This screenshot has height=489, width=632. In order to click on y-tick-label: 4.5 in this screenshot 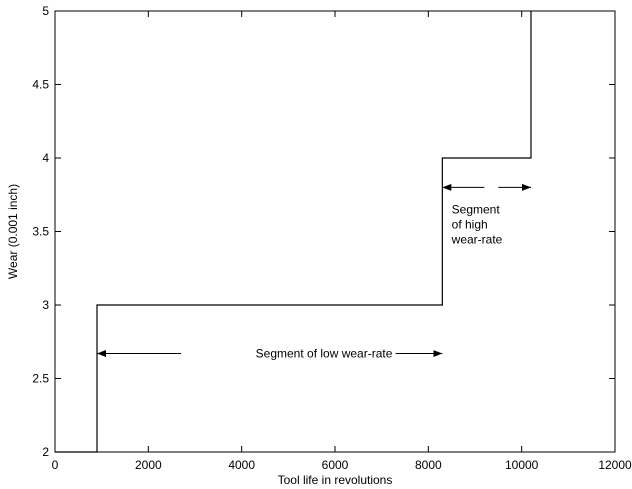, I will do `click(40, 85)`.